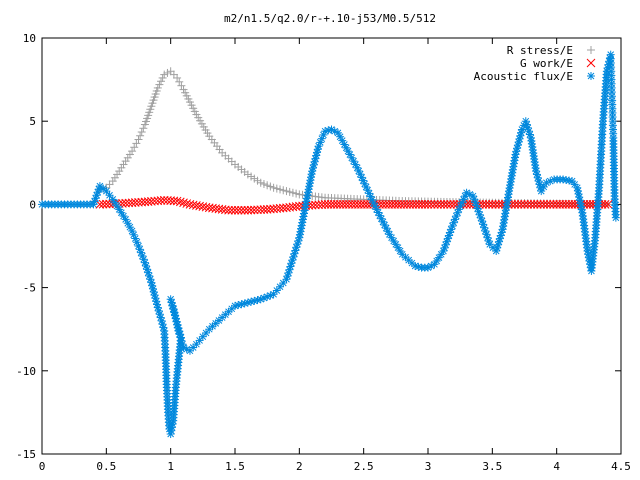 The height and width of the screenshot is (480, 640). Describe the element at coordinates (523, 76) in the screenshot. I see `legend-label: Acoustic flux/E` at that location.